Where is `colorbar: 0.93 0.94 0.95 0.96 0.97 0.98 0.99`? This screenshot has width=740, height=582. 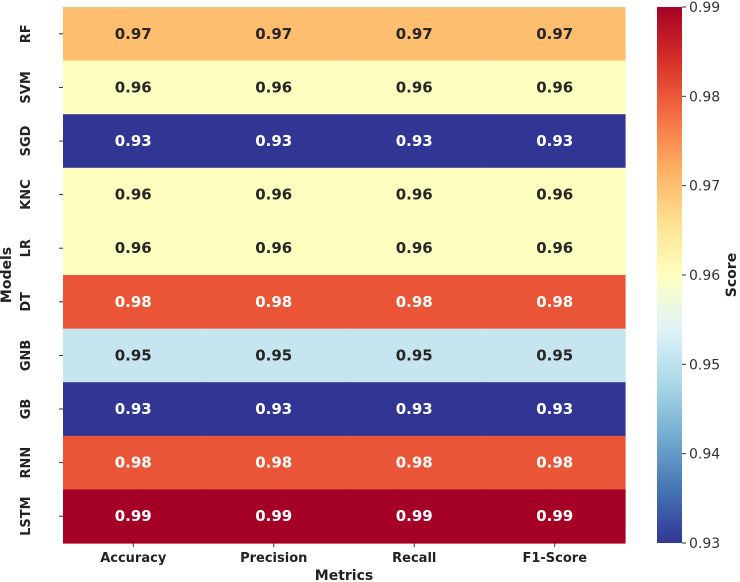 colorbar: 0.93 0.94 0.95 0.96 0.97 0.98 0.99 is located at coordinates (688, 276).